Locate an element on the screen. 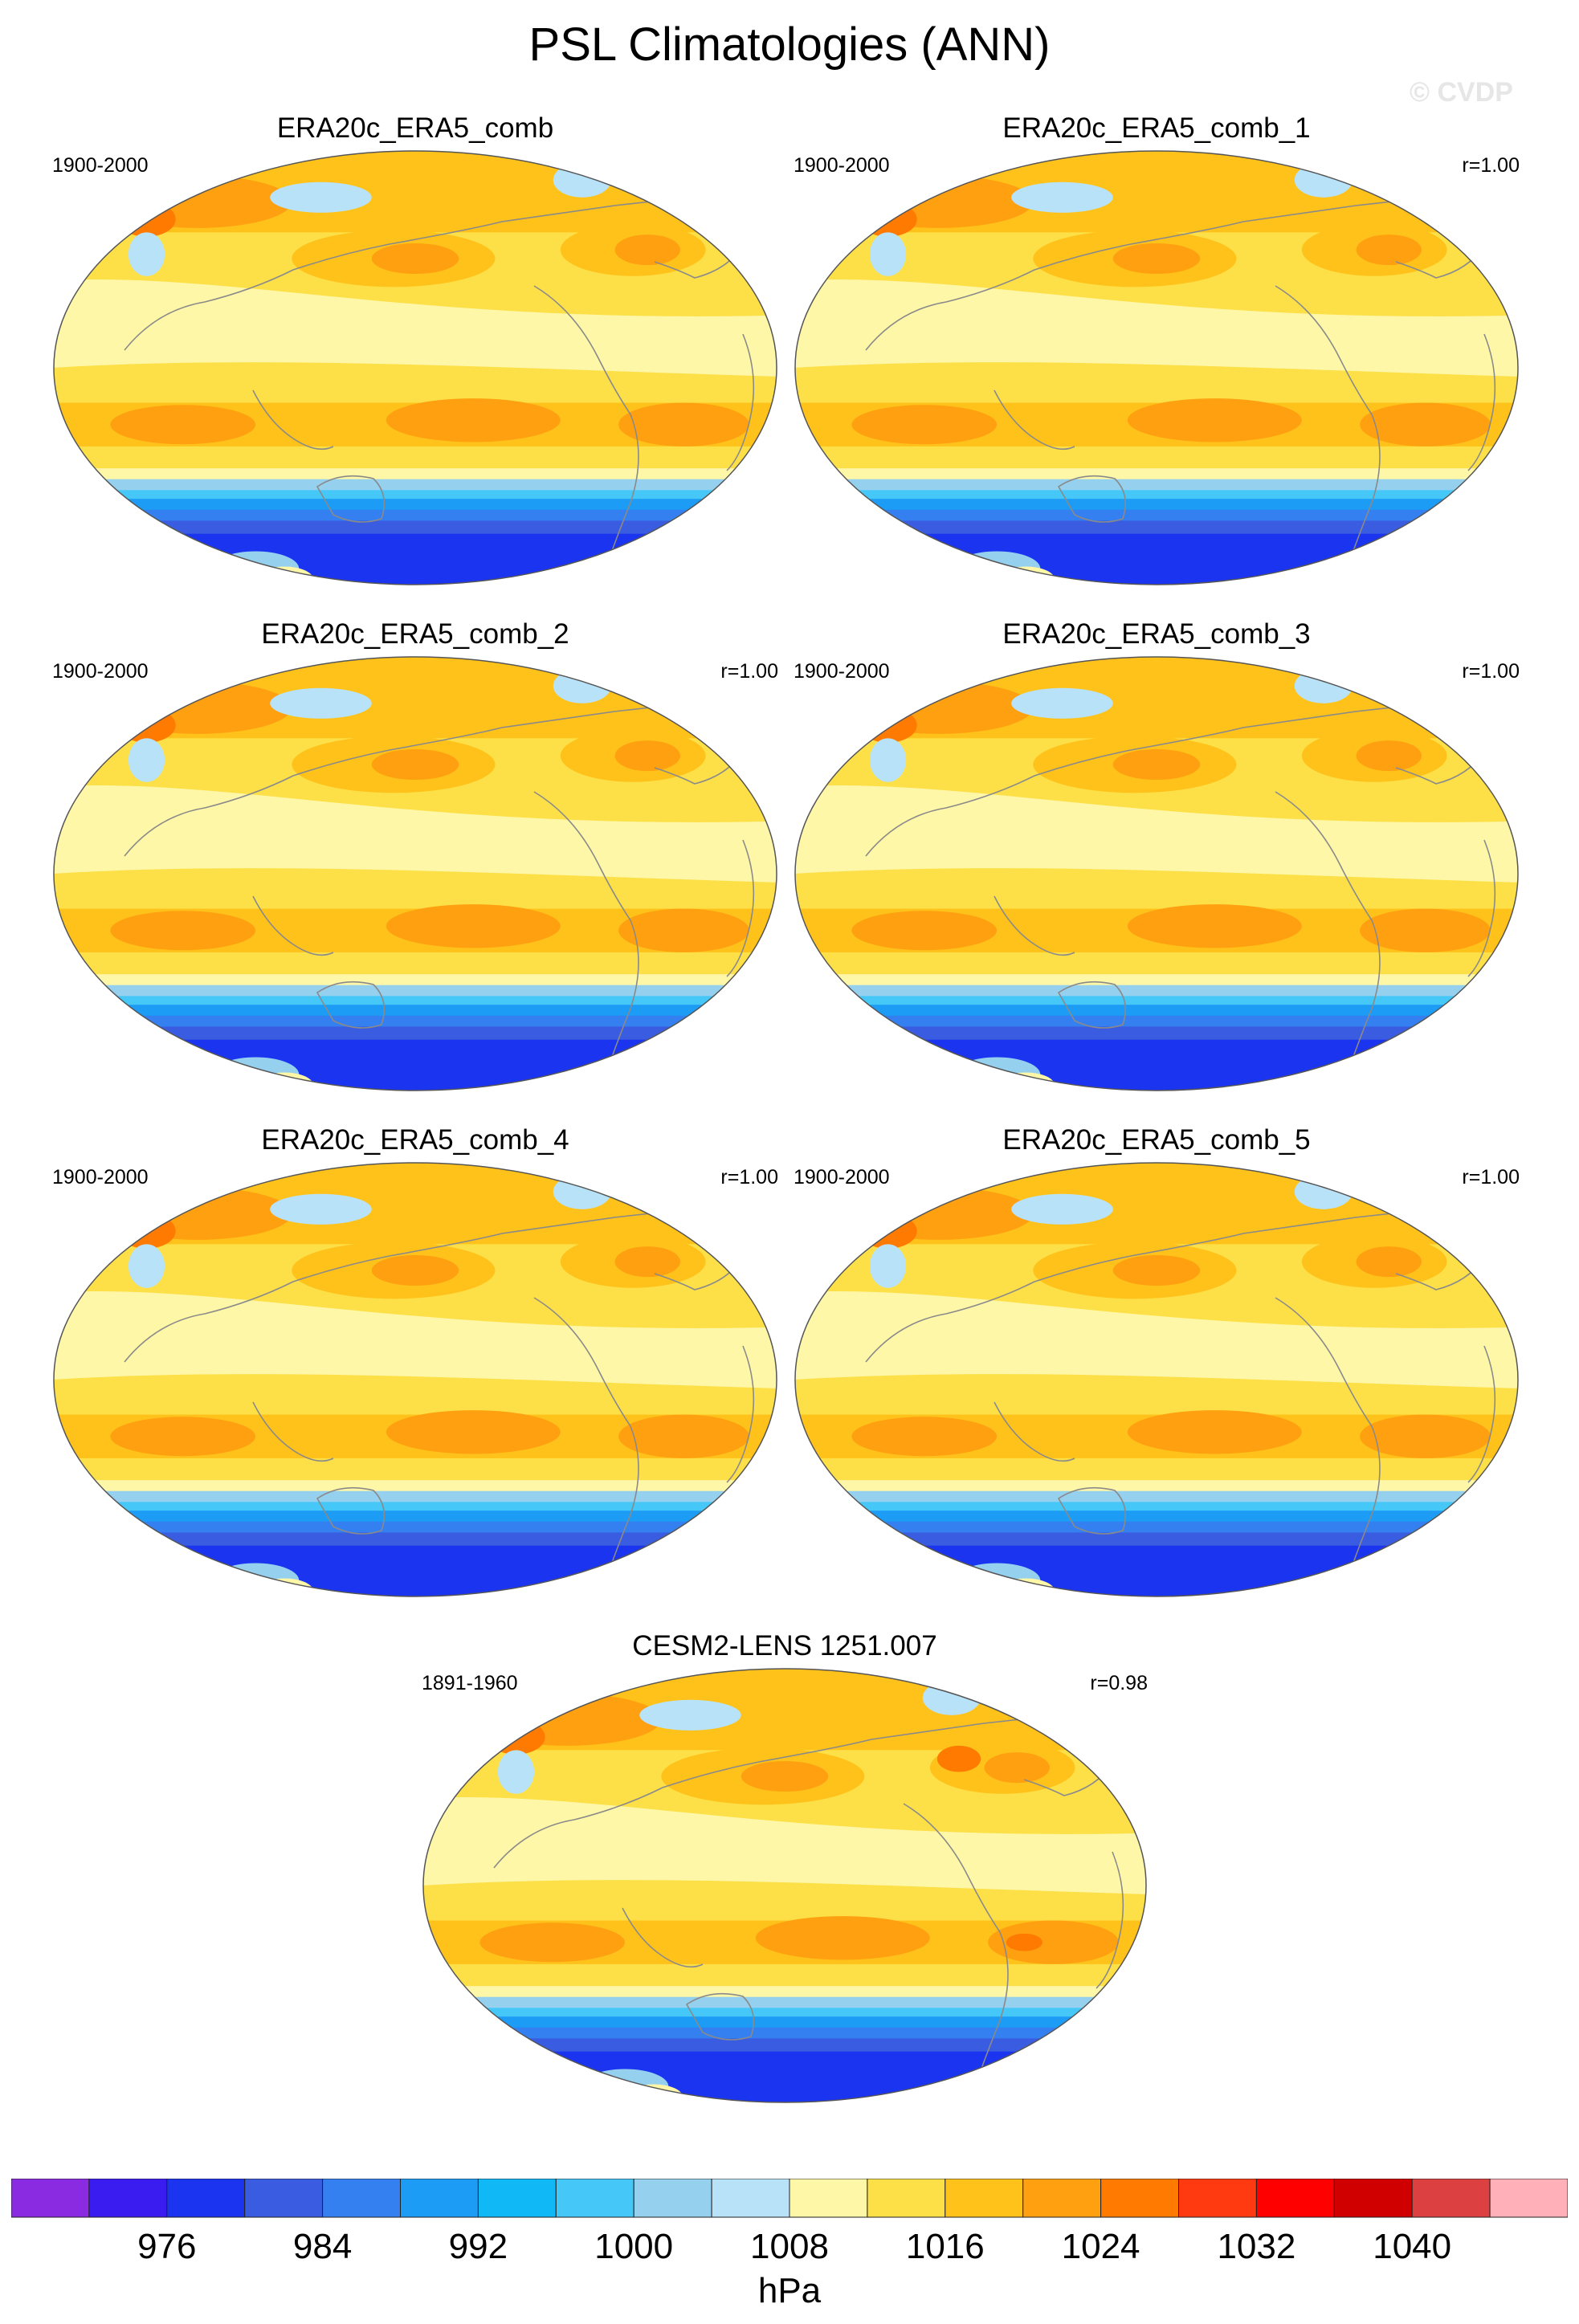 This screenshot has height=2324, width=1579. page-title: PSL Climatologies (ANN) is located at coordinates (789, 44).